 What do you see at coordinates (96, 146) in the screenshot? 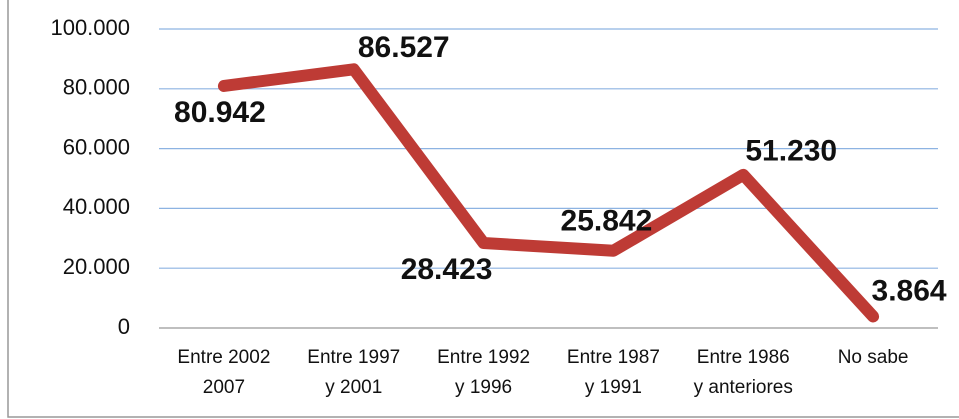
I see `y-tick-label: 60.000` at bounding box center [96, 146].